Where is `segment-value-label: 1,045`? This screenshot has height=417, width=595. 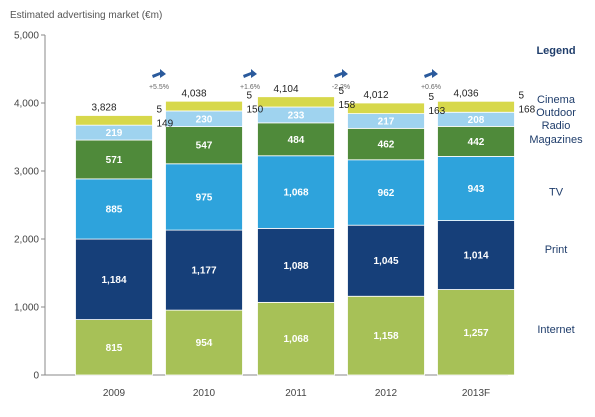
segment-value-label: 1,045 is located at coordinates (385, 261).